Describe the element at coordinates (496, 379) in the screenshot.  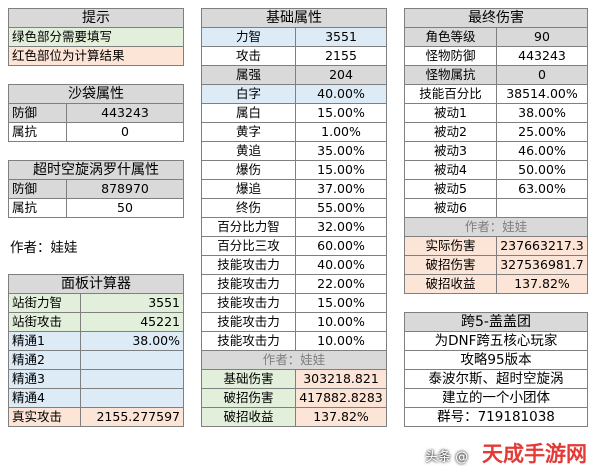
I see `group-line: 泰波尔斯、超时空旋涡` at that location.